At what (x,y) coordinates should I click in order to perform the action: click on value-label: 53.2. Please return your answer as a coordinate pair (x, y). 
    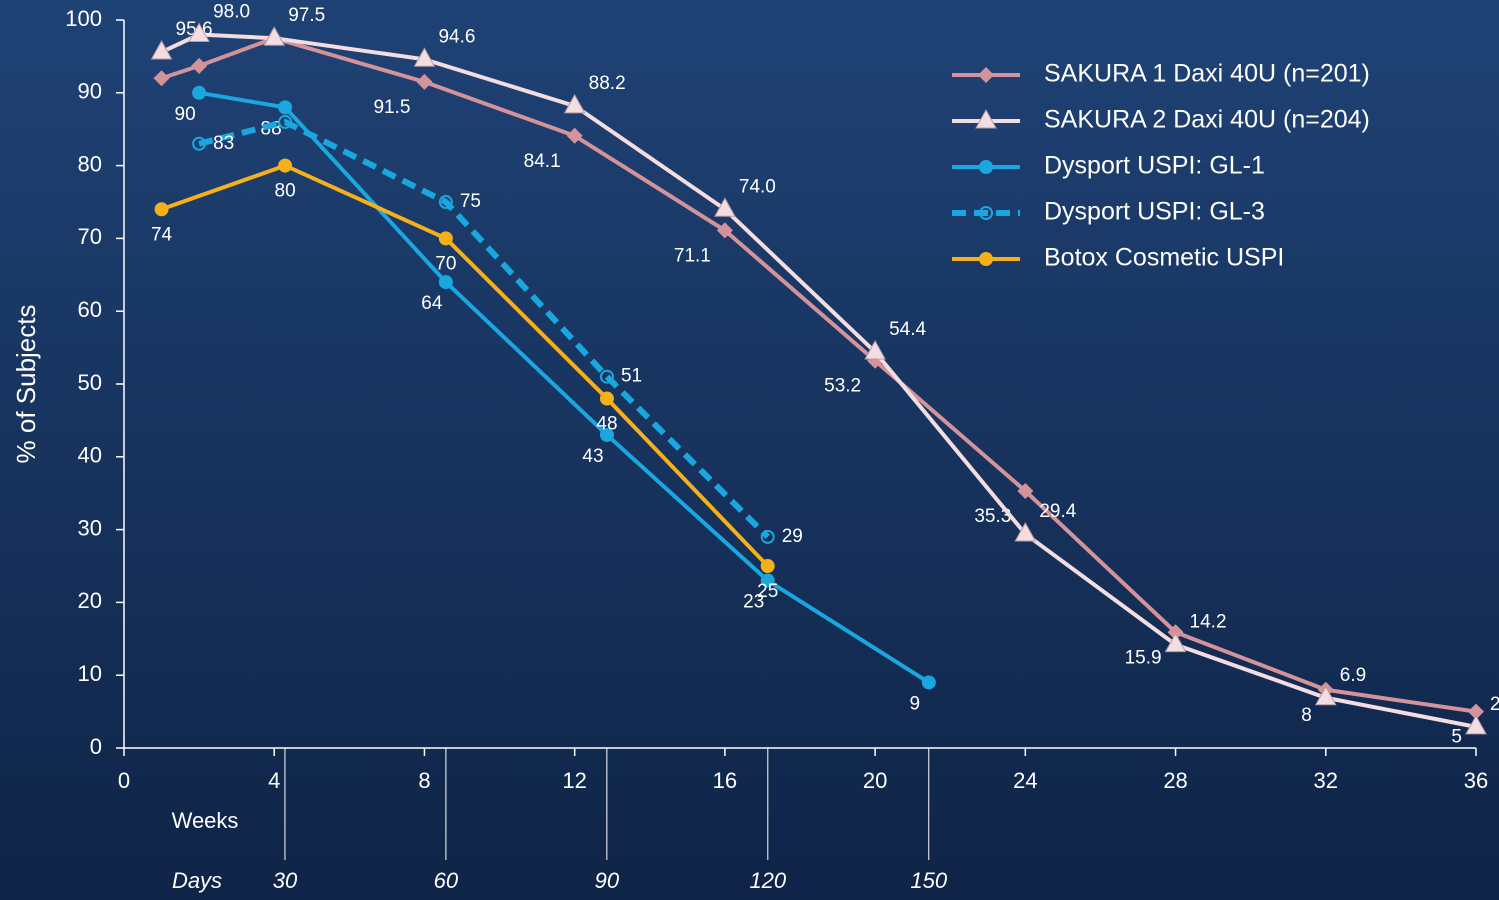
    Looking at the image, I should click on (842, 386).